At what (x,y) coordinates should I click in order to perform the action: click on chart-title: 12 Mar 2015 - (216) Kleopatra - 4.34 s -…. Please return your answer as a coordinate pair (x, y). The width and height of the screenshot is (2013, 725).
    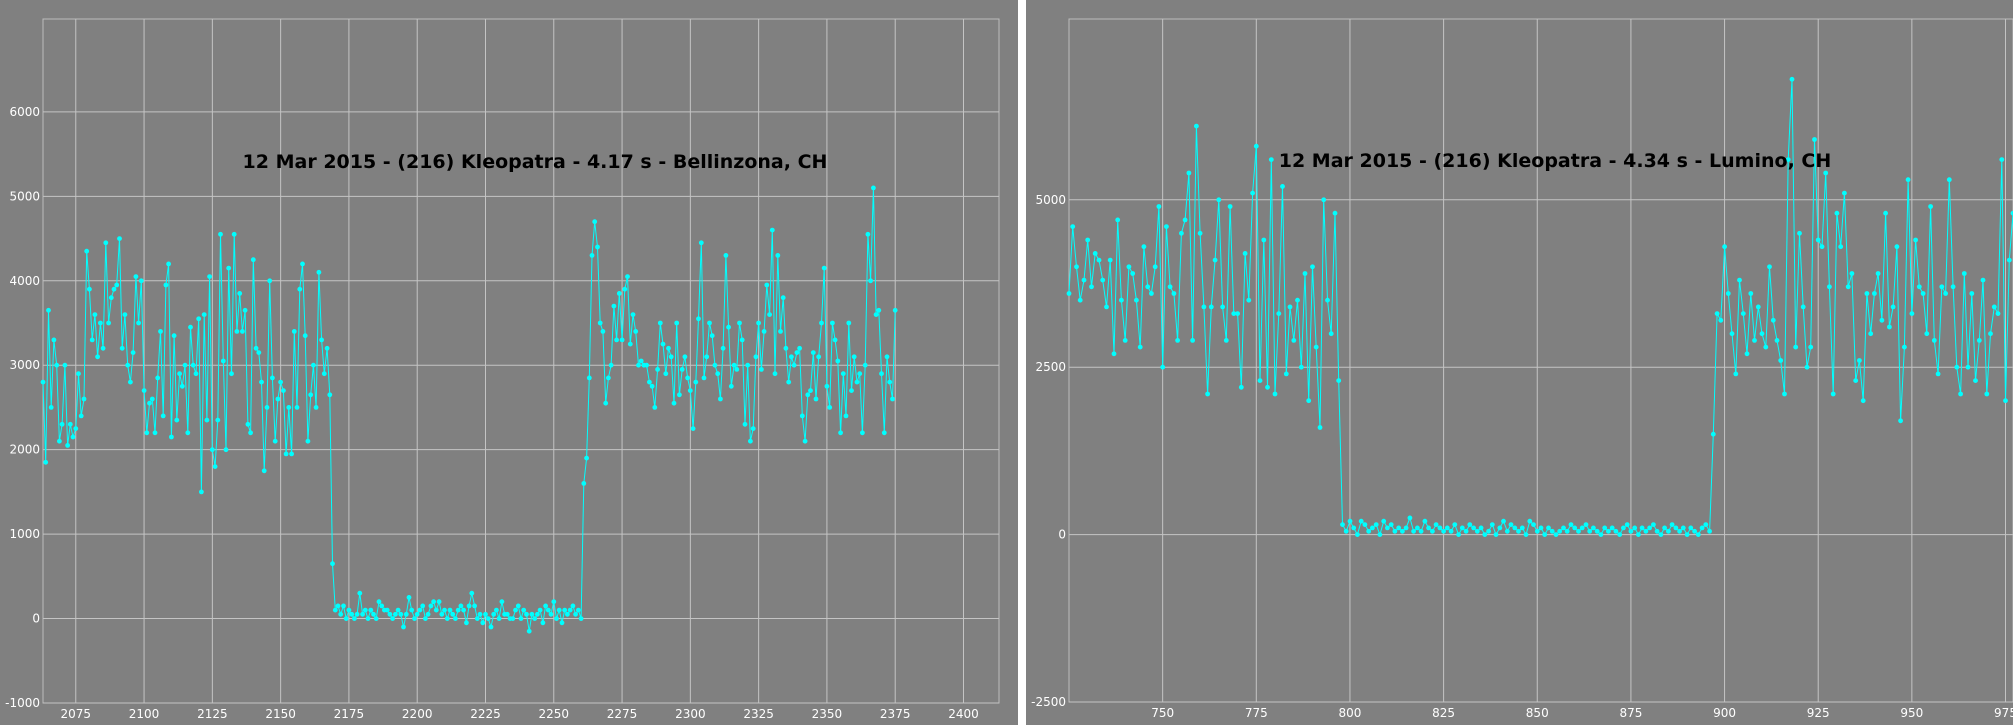
    Looking at the image, I should click on (1555, 161).